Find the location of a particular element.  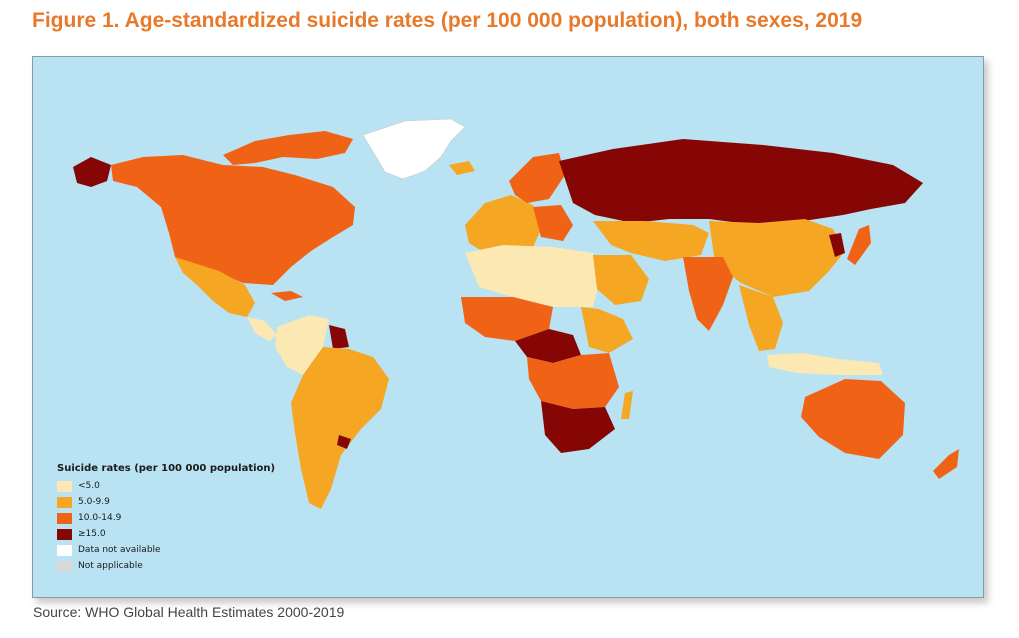

region-new-zealand is located at coordinates (946, 464).